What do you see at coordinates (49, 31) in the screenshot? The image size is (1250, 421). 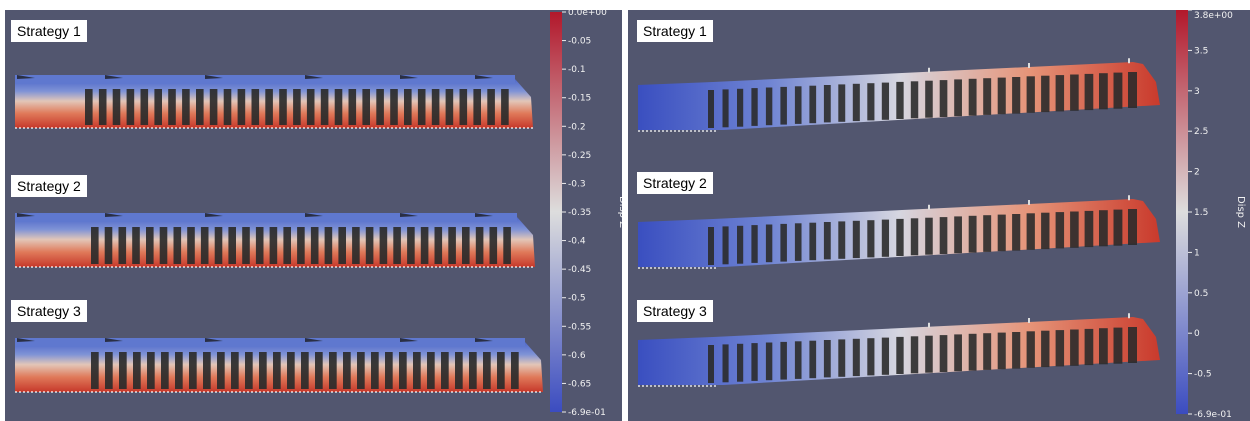 I see `left-strategy-1-label: Strategy 1` at bounding box center [49, 31].